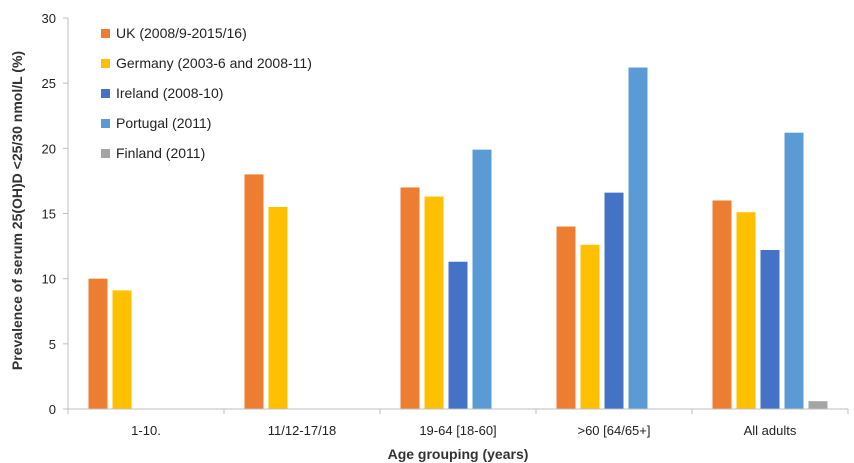  I want to click on x-tick-label: 11/12-17/18, so click(302, 430).